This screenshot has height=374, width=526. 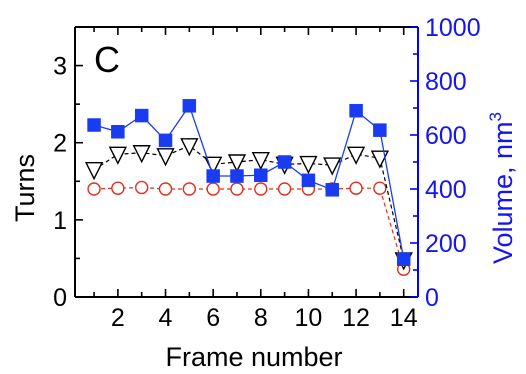 What do you see at coordinates (60, 298) in the screenshot?
I see `y-tick-label: 0` at bounding box center [60, 298].